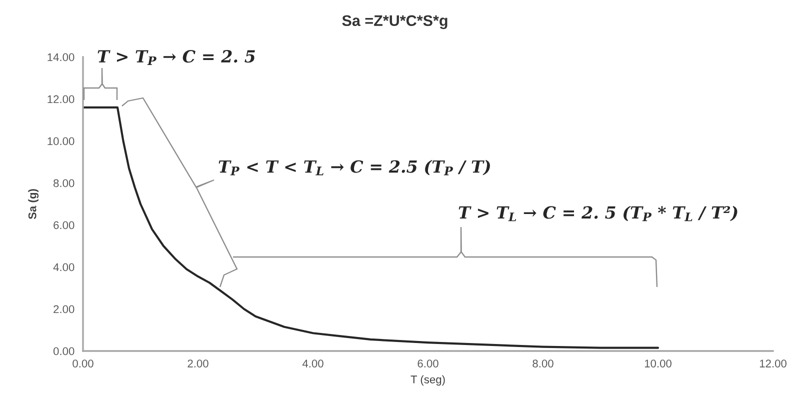 Image resolution: width=790 pixels, height=406 pixels. Describe the element at coordinates (33, 204) in the screenshot. I see `y-axis-title: Sa (g)` at that location.